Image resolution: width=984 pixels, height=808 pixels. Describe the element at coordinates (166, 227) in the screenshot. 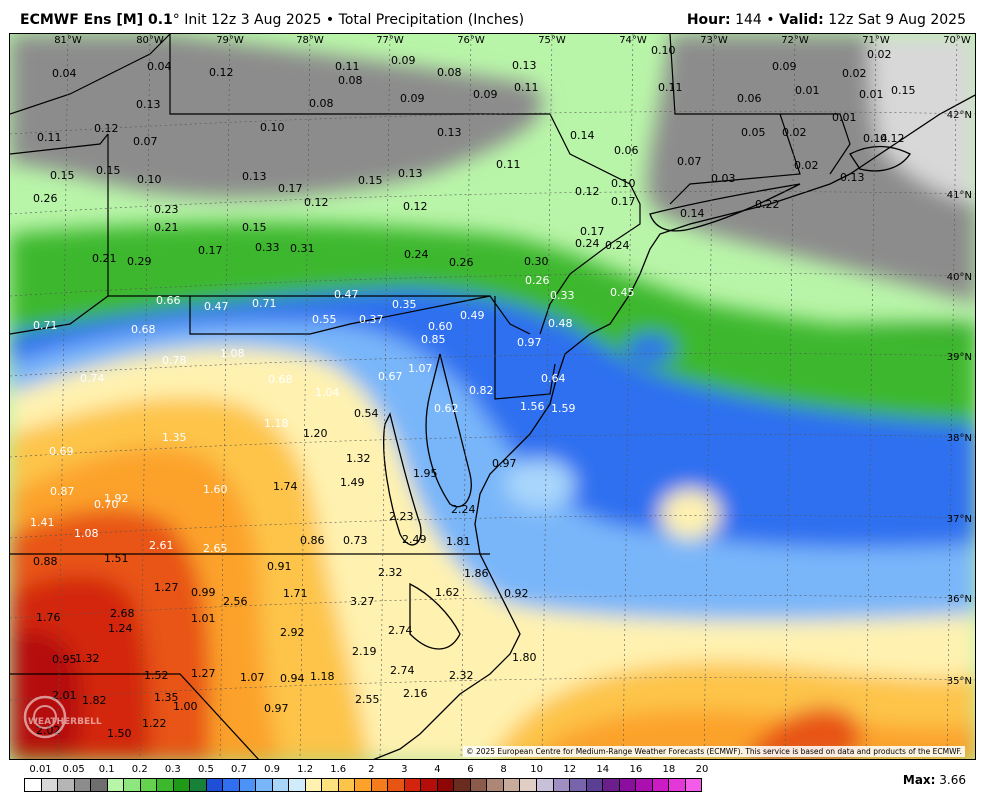

I see `precip-value: 0.21` at that location.